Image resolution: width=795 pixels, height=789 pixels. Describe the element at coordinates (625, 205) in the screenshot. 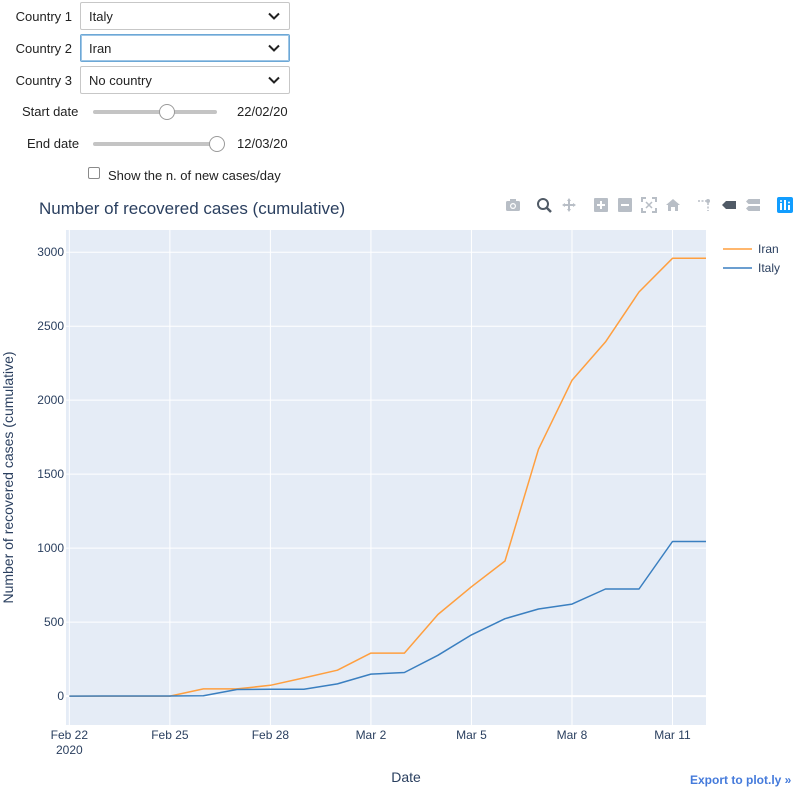

I see `zoom-out-icon` at that location.